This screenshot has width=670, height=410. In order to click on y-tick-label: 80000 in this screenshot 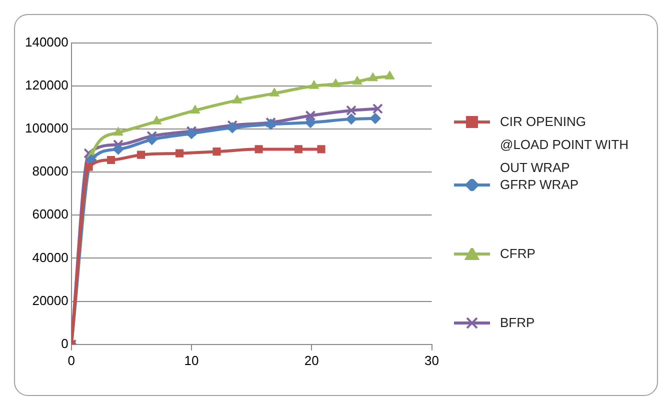, I will do `click(50, 171)`.